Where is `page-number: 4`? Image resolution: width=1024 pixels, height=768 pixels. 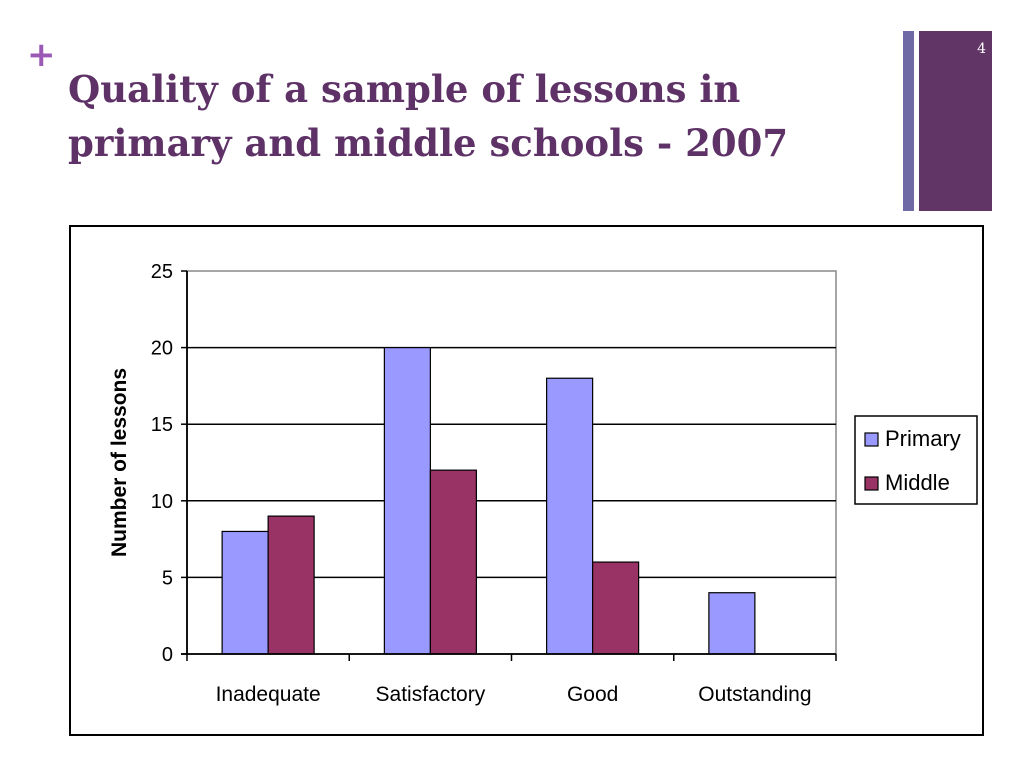
page-number: 4 is located at coordinates (981, 49).